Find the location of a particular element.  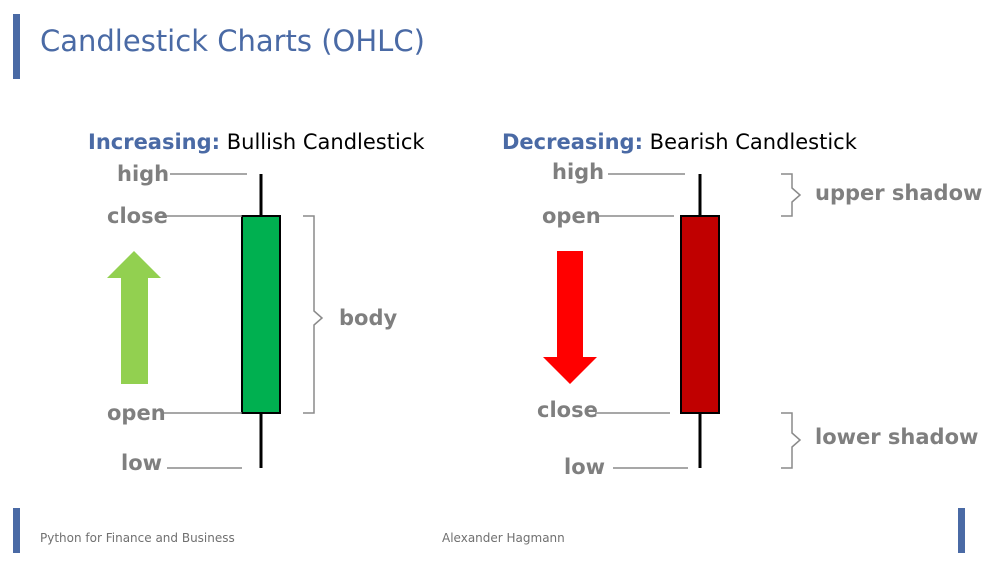

bearish-close-label: close is located at coordinates (567, 410).